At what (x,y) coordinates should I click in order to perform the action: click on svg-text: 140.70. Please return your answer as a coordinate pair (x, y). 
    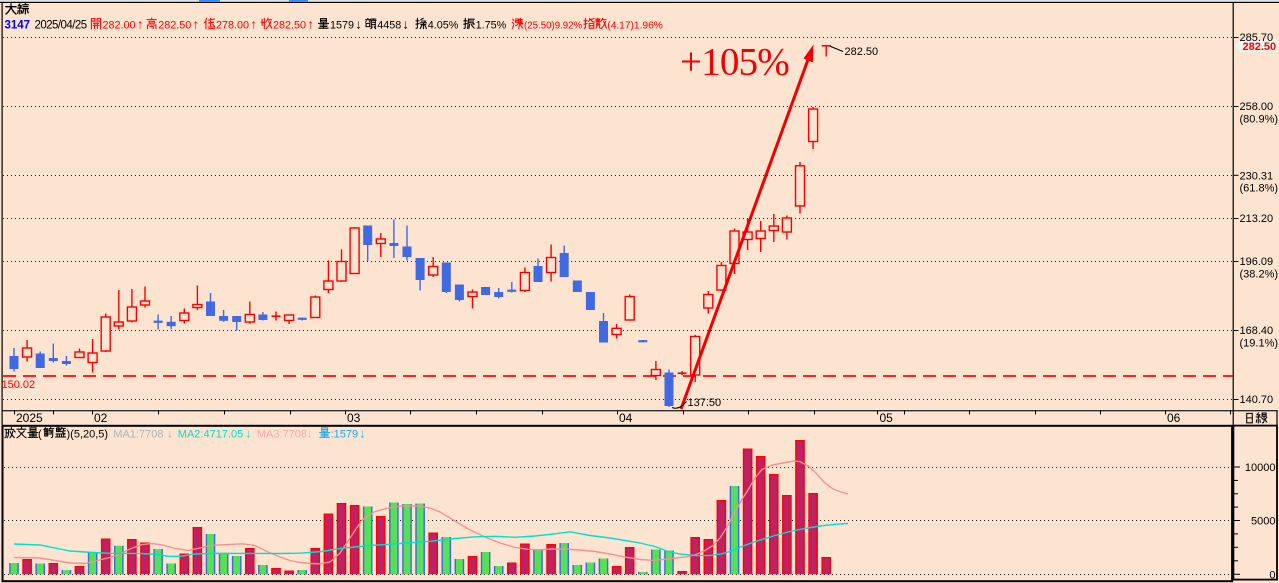
    Looking at the image, I should click on (1257, 400).